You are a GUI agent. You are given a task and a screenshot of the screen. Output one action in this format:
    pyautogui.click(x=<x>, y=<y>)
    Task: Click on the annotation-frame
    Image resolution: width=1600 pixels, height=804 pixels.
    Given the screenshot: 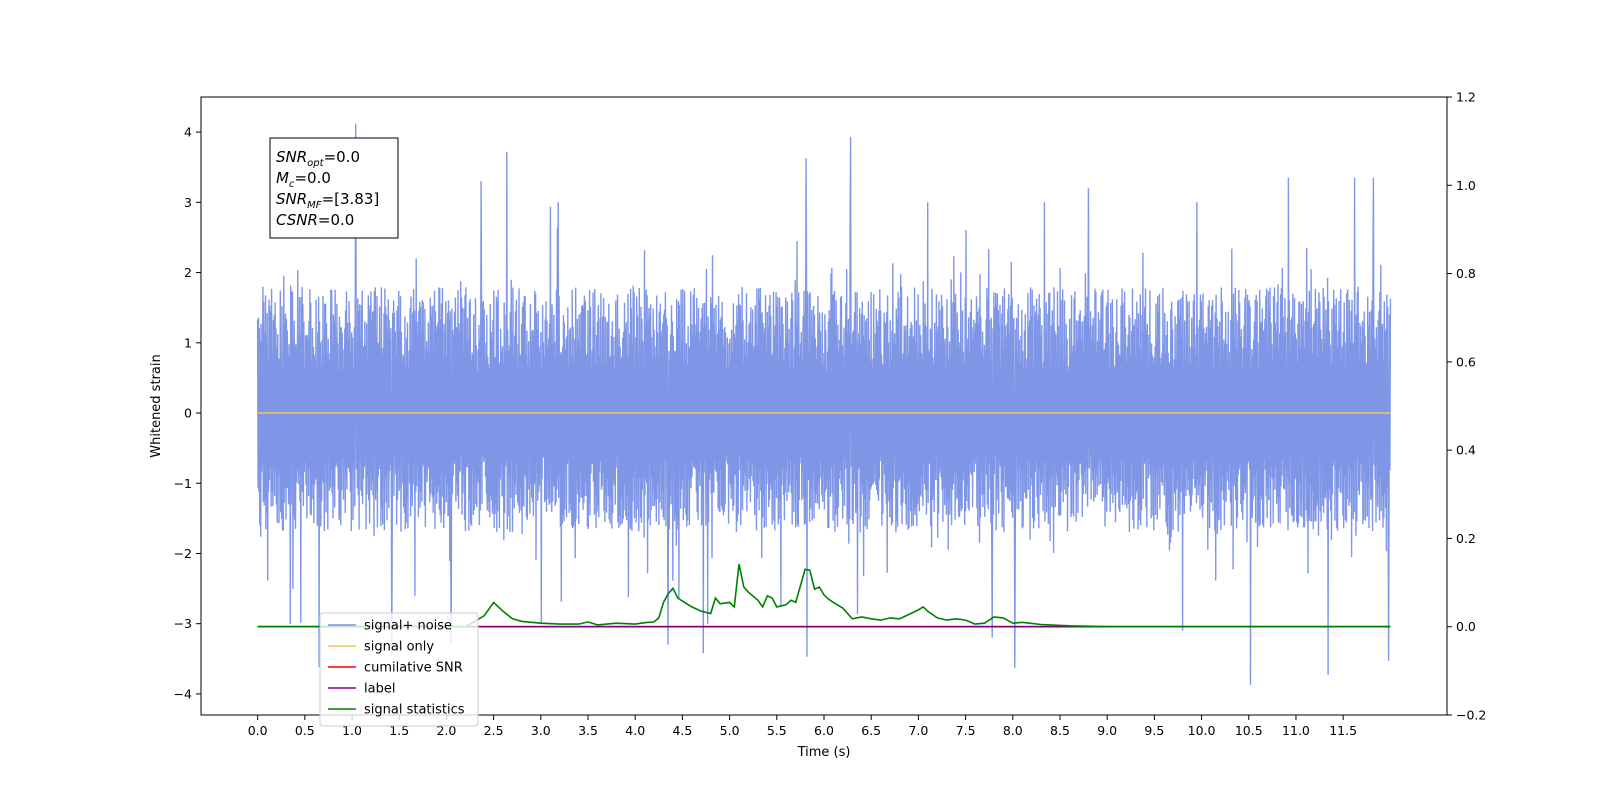 What is the action you would take?
    pyautogui.click(x=334, y=188)
    